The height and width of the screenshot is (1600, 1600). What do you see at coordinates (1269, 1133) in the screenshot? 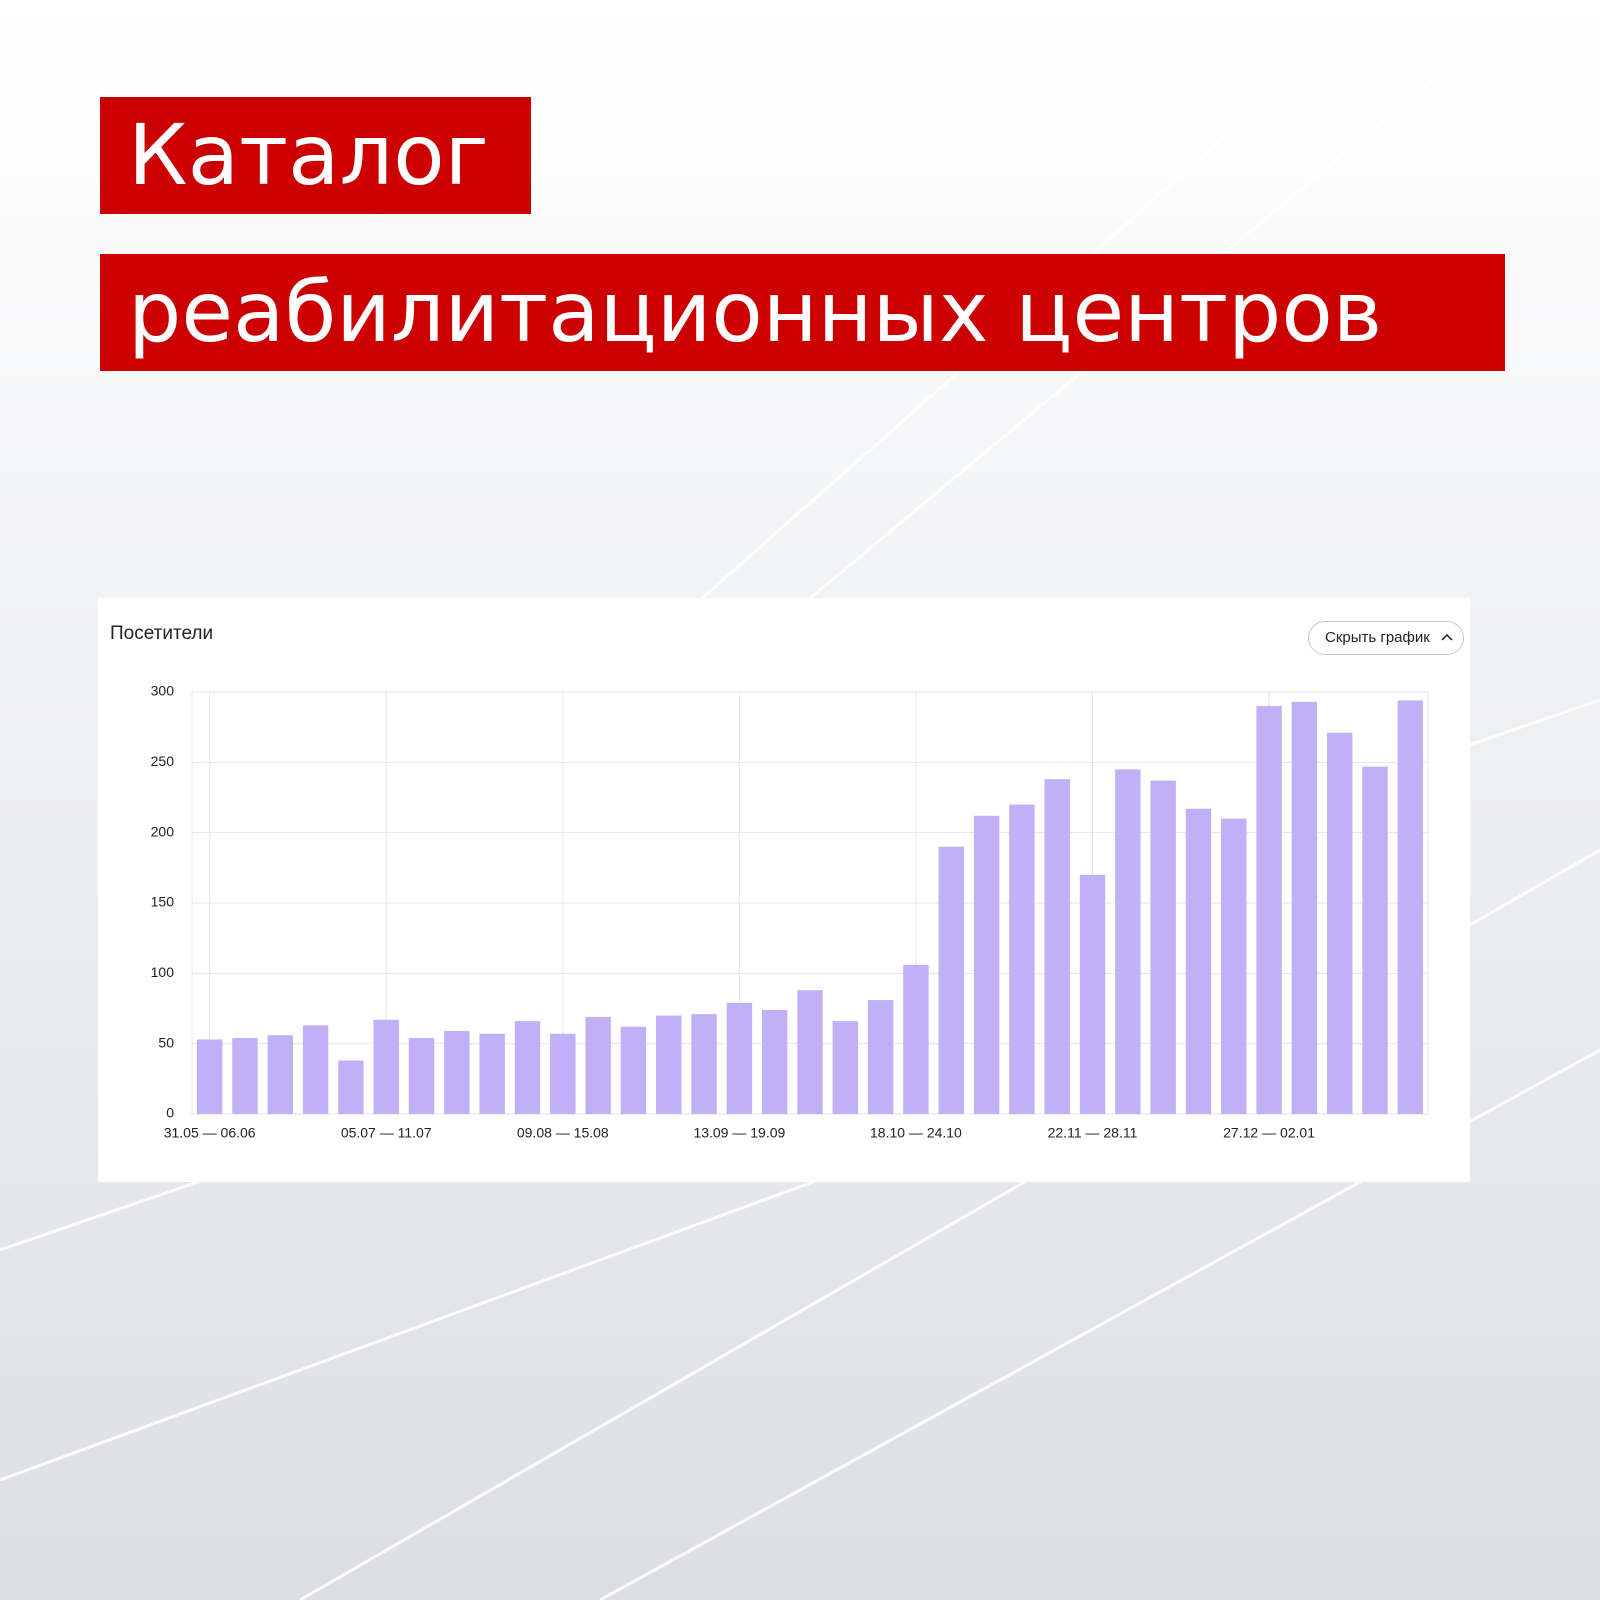
I see `x-tick-label: 27.12 — 02.01` at bounding box center [1269, 1133].